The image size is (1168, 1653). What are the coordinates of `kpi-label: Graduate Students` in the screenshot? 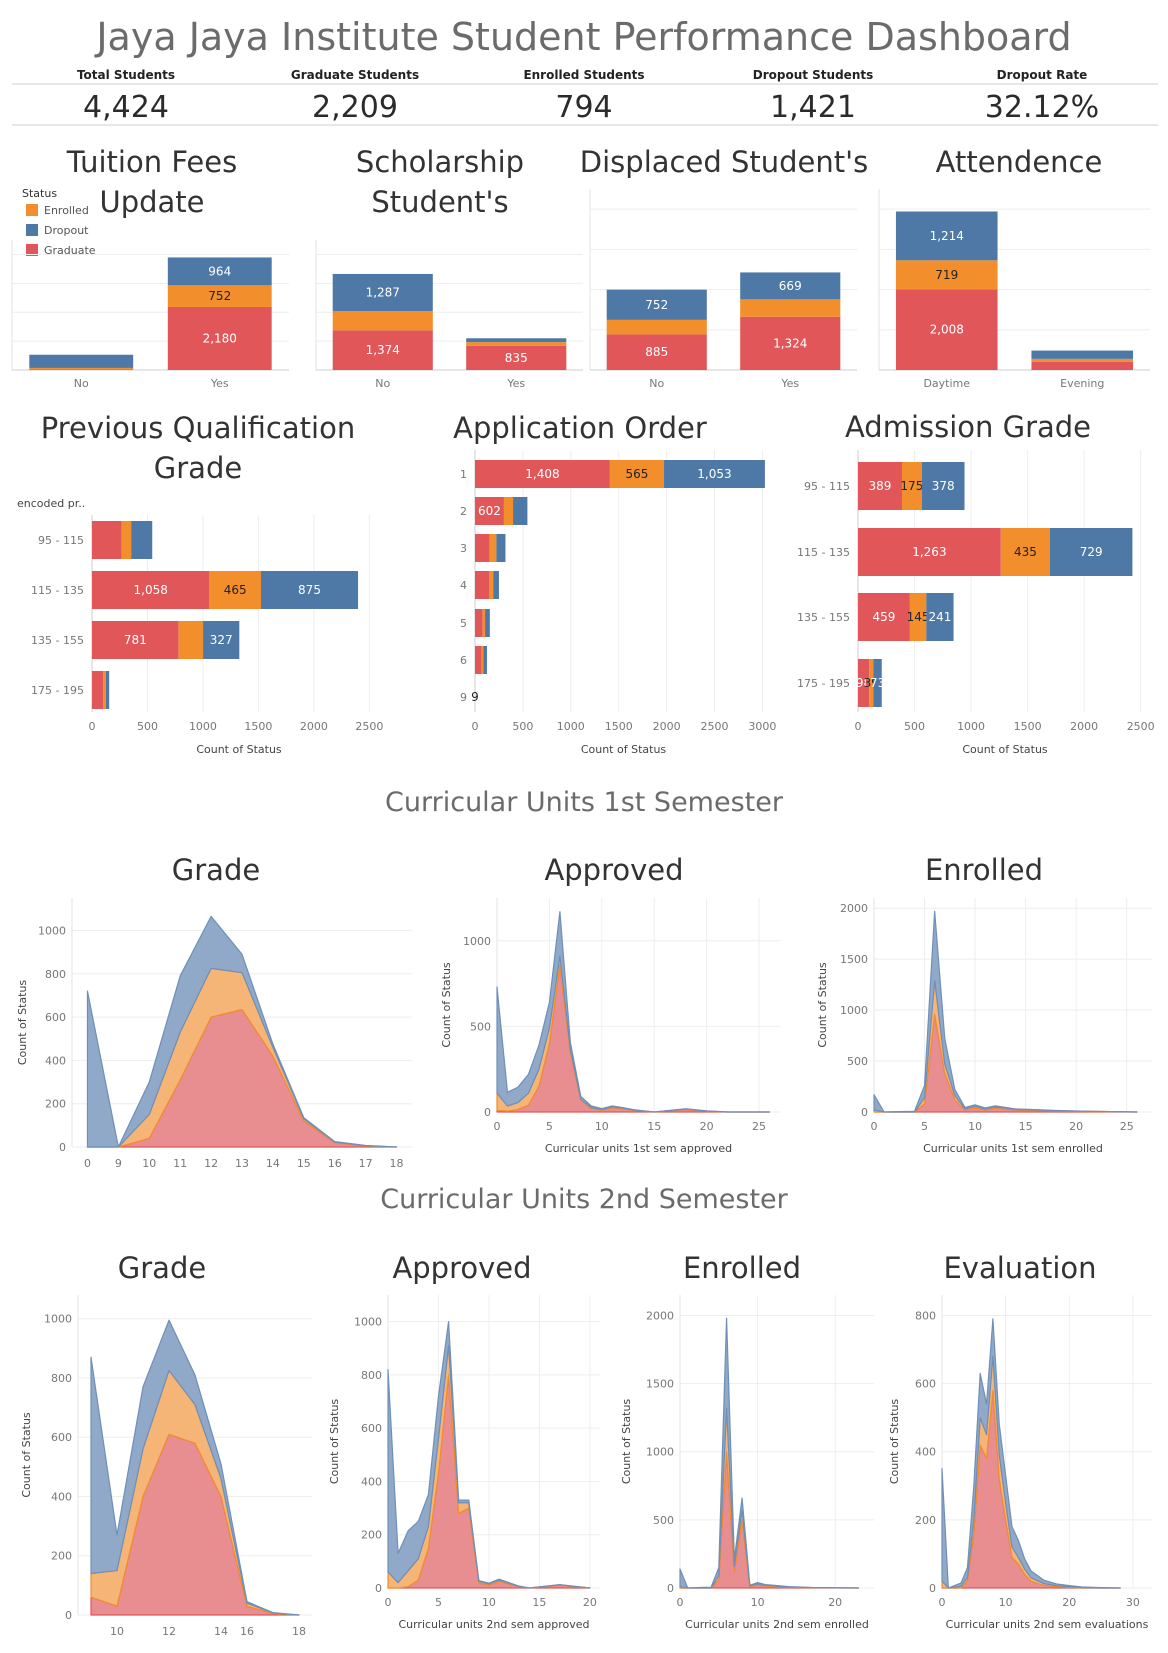 It's located at (355, 75).